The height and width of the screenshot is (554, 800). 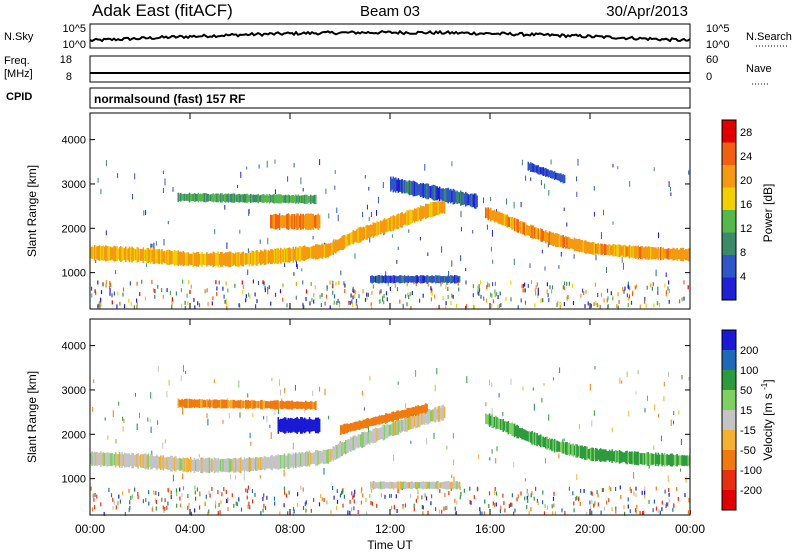 What do you see at coordinates (718, 29) in the screenshot?
I see `noise-right-tick-top: 10^5` at bounding box center [718, 29].